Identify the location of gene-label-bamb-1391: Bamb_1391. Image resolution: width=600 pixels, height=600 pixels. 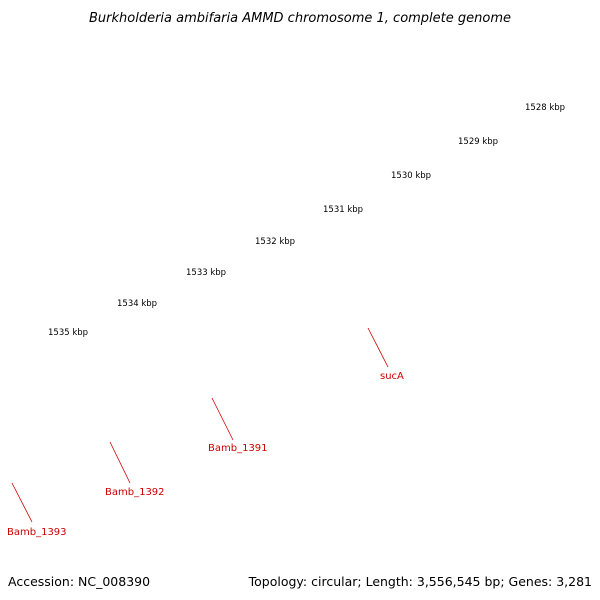
(238, 448).